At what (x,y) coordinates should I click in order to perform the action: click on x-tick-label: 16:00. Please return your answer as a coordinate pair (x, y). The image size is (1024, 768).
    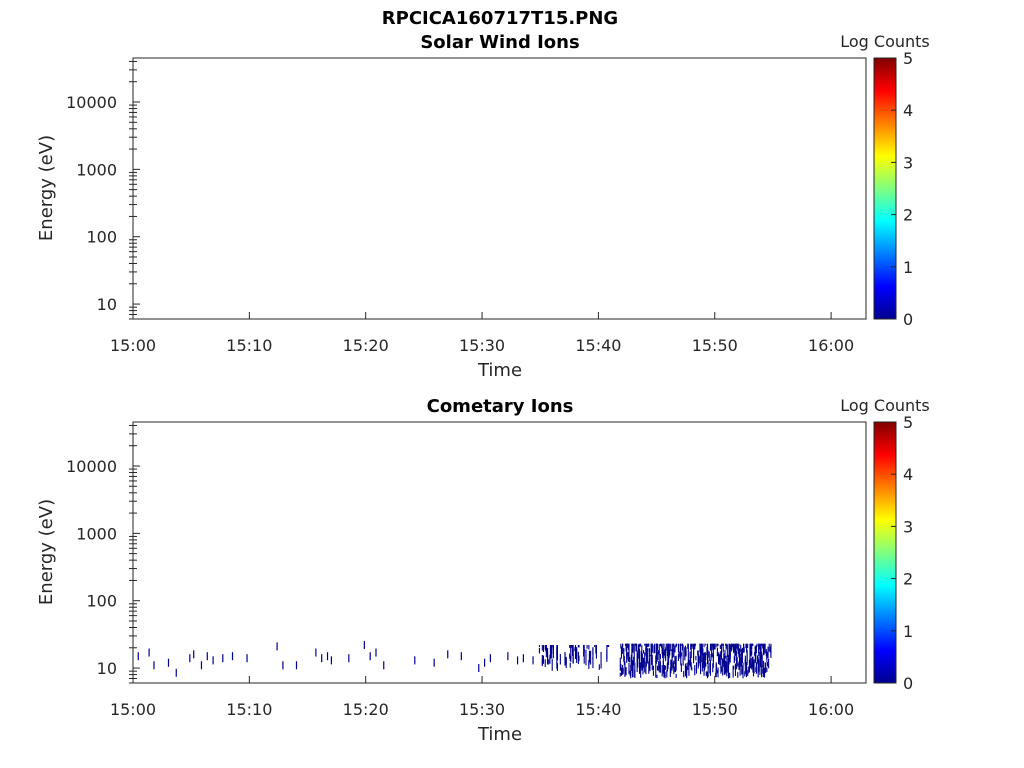
    Looking at the image, I should click on (831, 345).